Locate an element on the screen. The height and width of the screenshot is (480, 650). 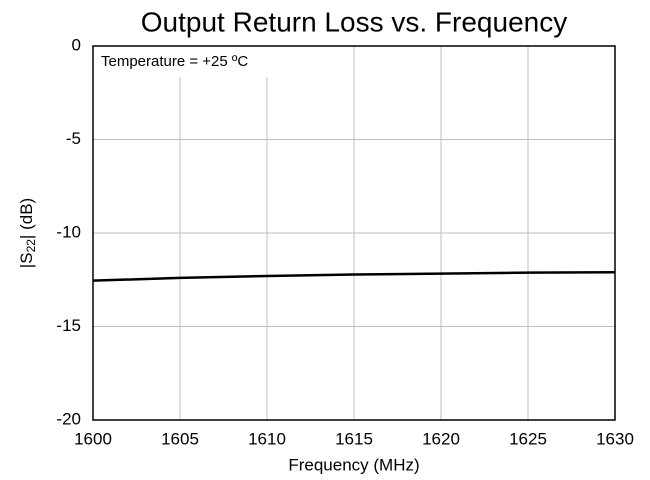
y-axis-label-prefix: |S is located at coordinates (26, 260).